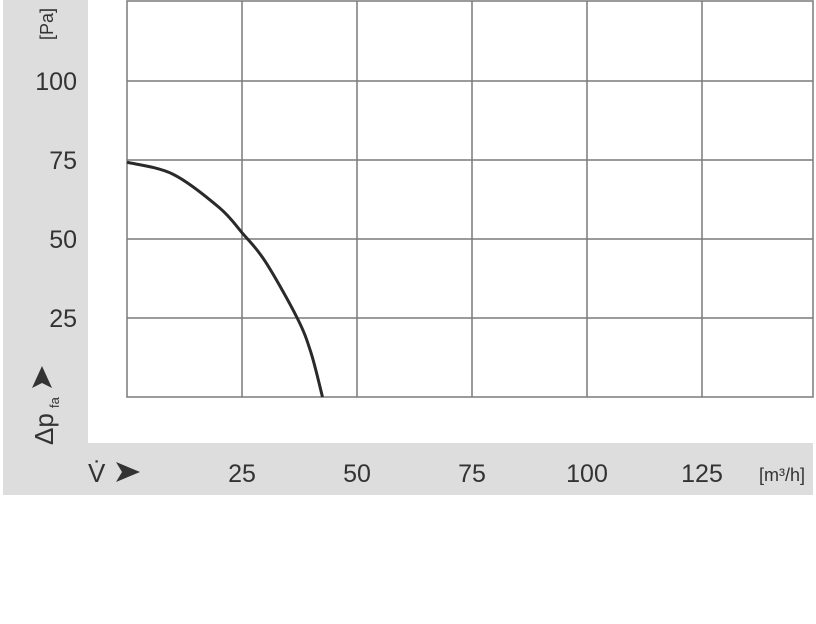 This screenshot has width=816, height=624. Describe the element at coordinates (63, 161) in the screenshot. I see `y-tick-label: 75` at that location.